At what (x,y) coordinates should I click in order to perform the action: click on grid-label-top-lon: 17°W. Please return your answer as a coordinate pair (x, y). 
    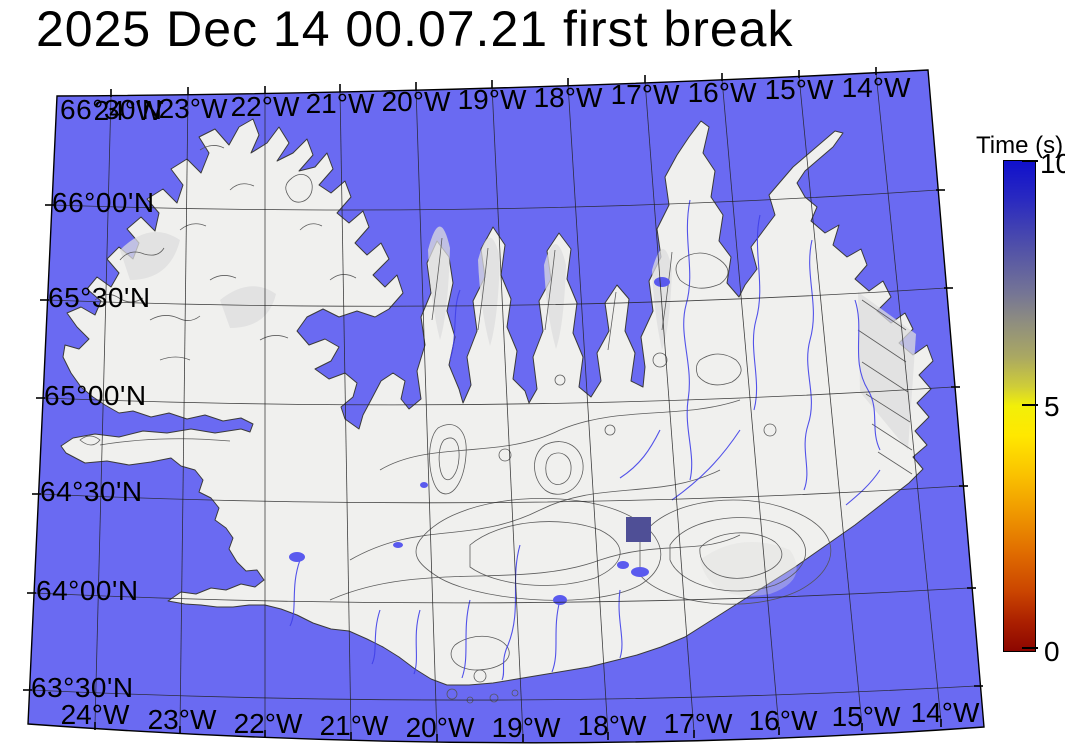
    Looking at the image, I should click on (645, 94).